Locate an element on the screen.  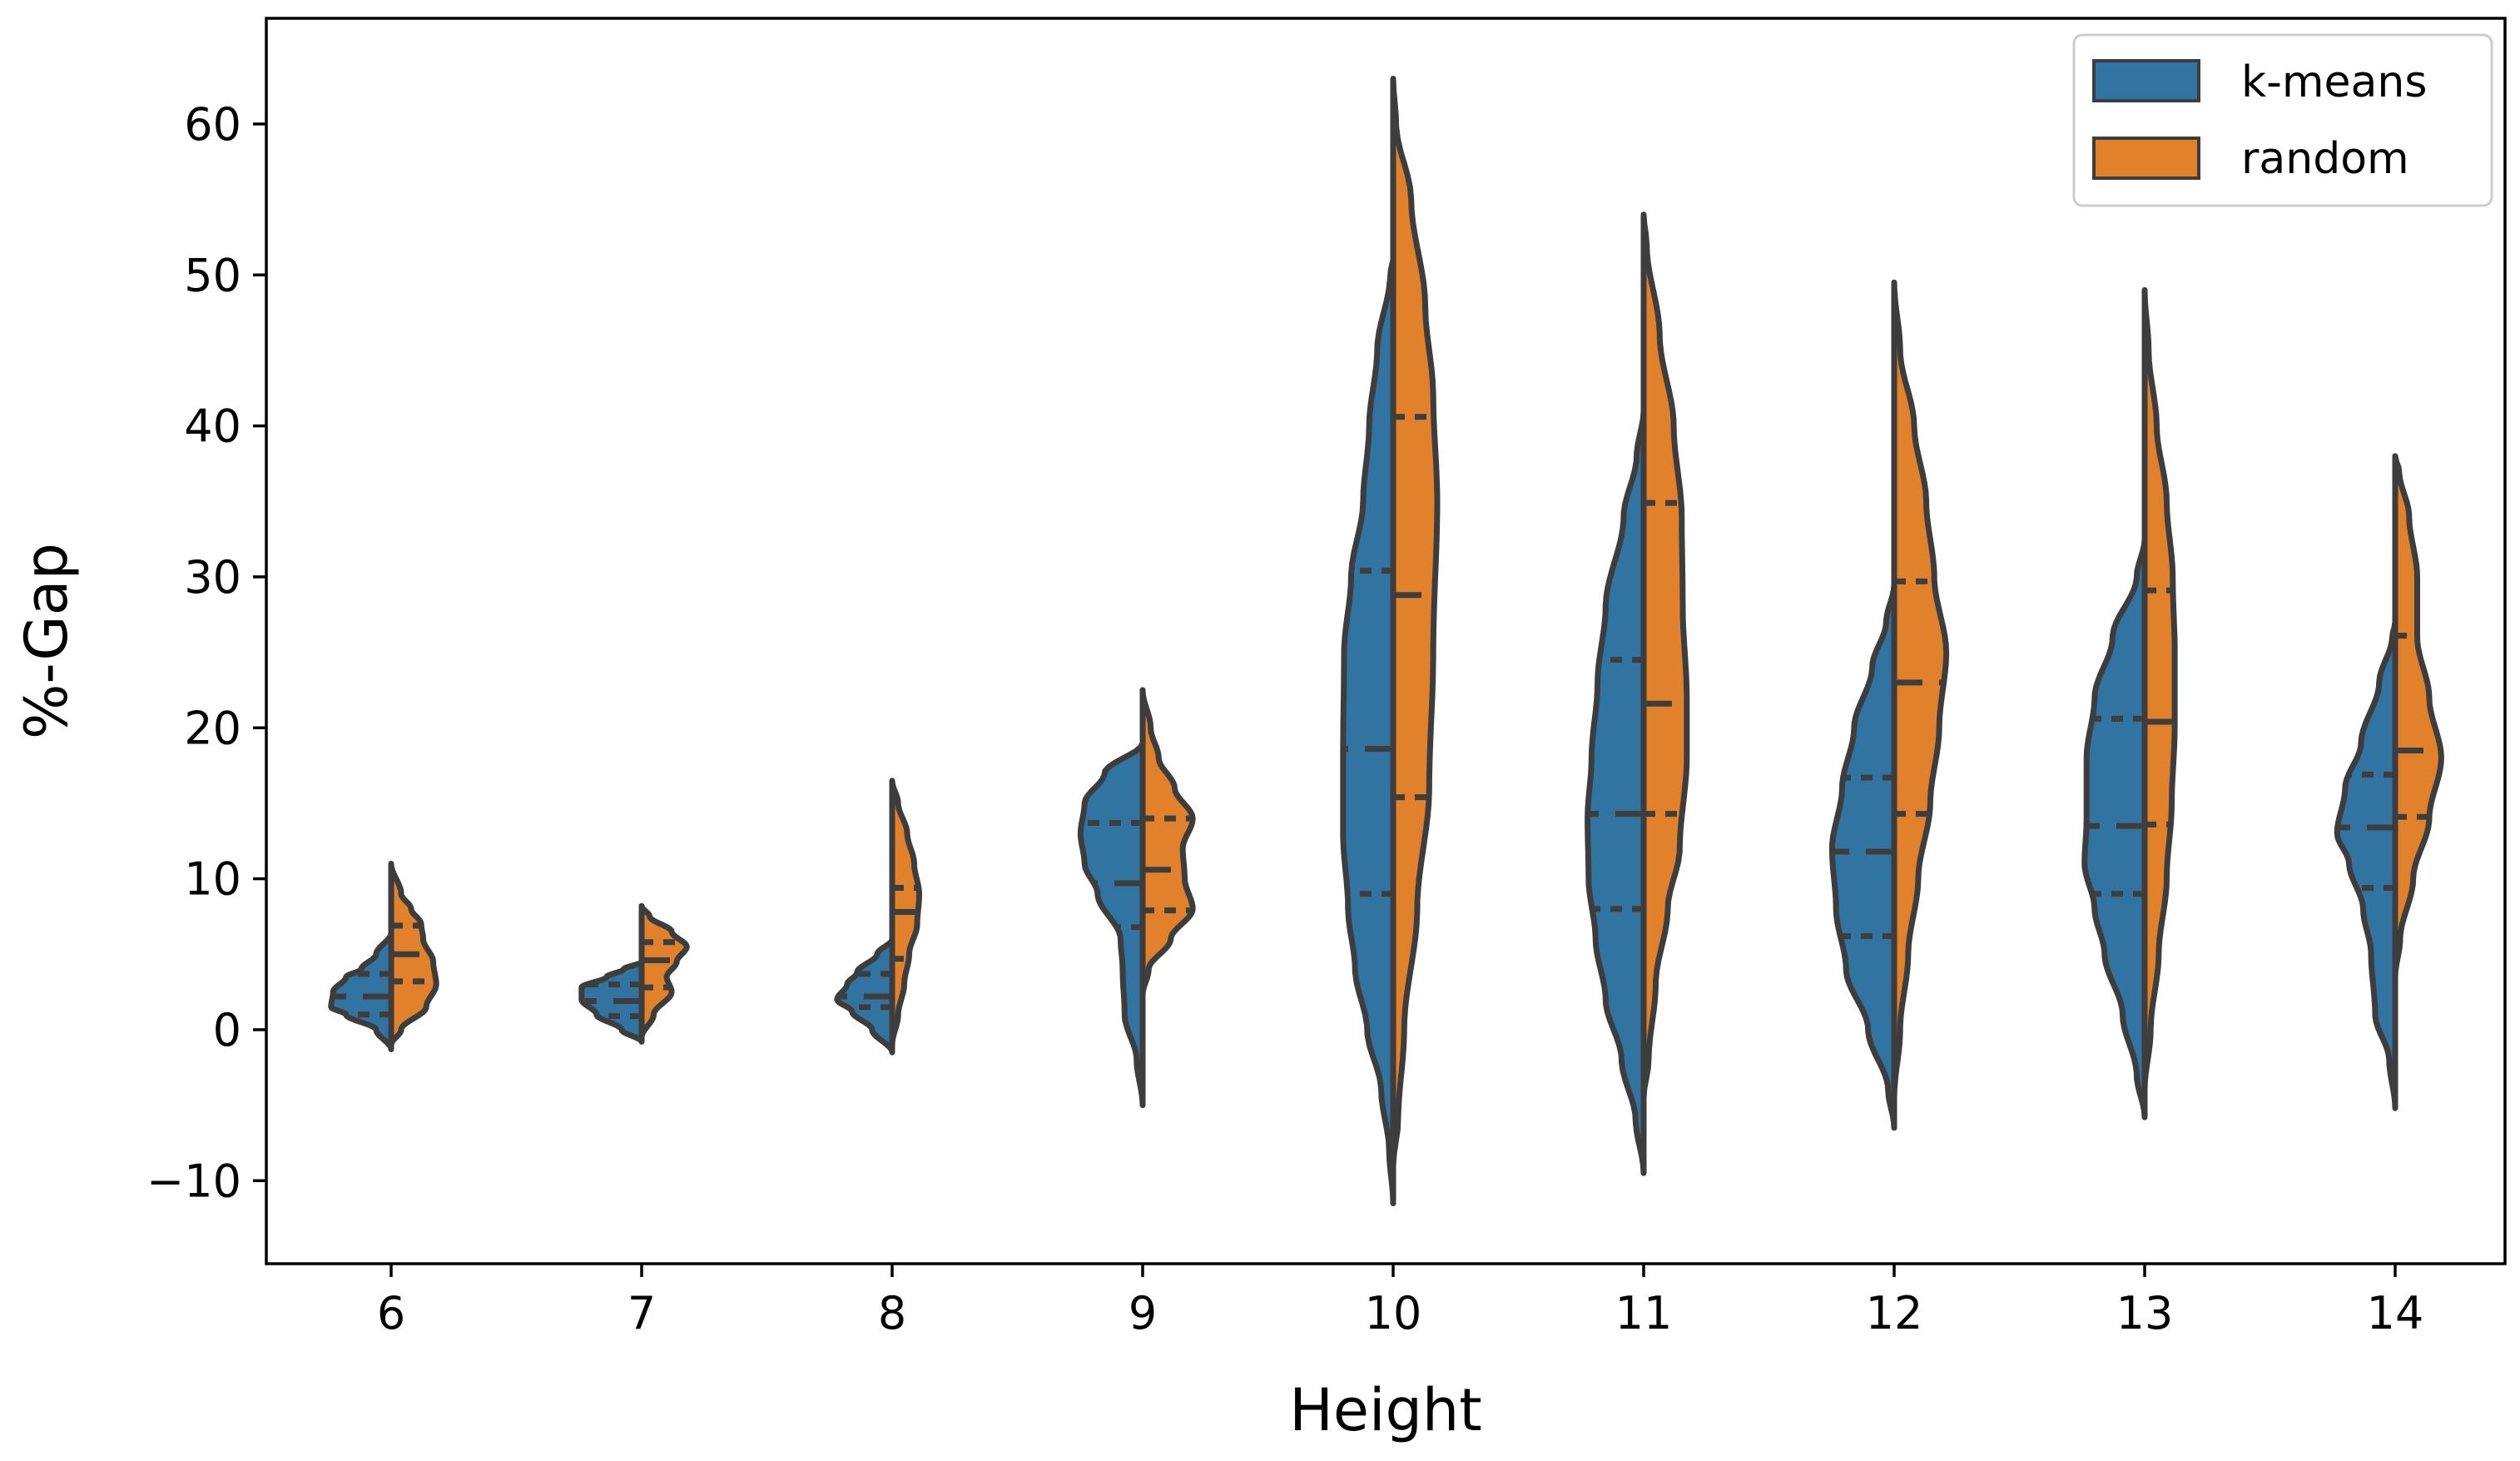
x-tick-label: 7 is located at coordinates (642, 1313).